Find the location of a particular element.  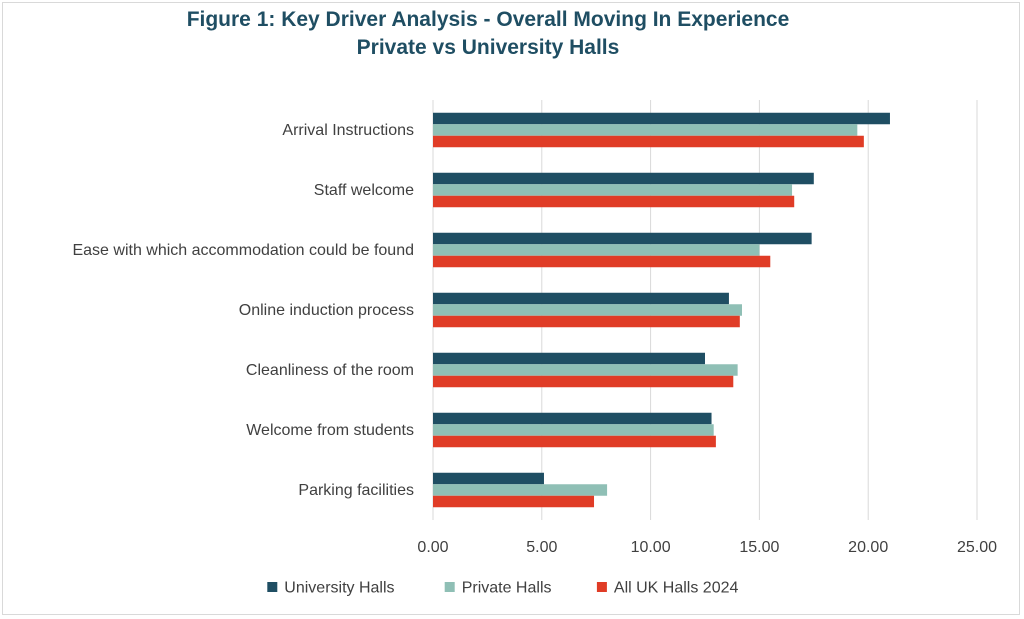

x-tick-label: 20.00 is located at coordinates (868, 547).